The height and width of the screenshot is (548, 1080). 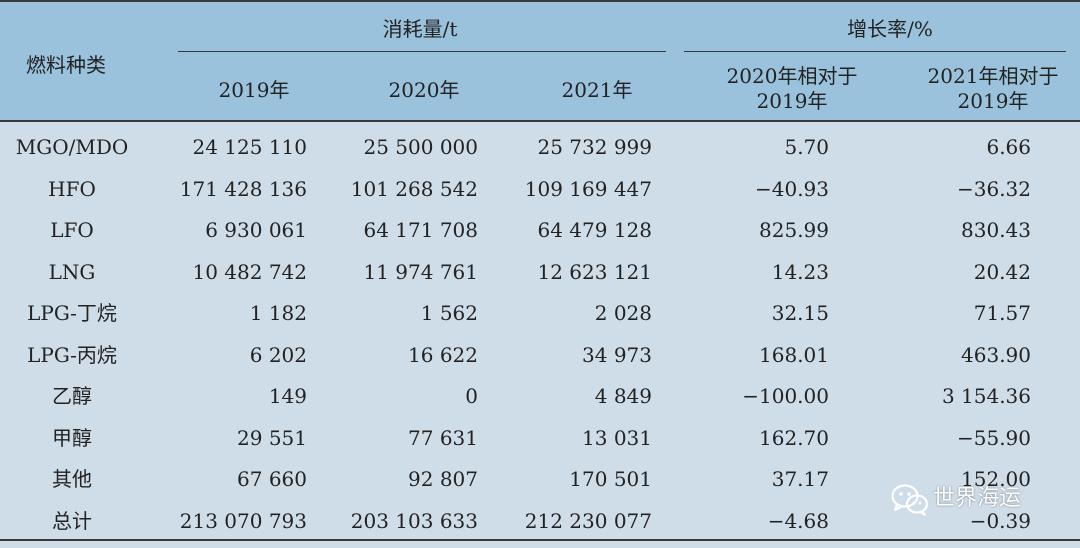 What do you see at coordinates (996, 479) in the screenshot?
I see `growth-2021: 152.00` at bounding box center [996, 479].